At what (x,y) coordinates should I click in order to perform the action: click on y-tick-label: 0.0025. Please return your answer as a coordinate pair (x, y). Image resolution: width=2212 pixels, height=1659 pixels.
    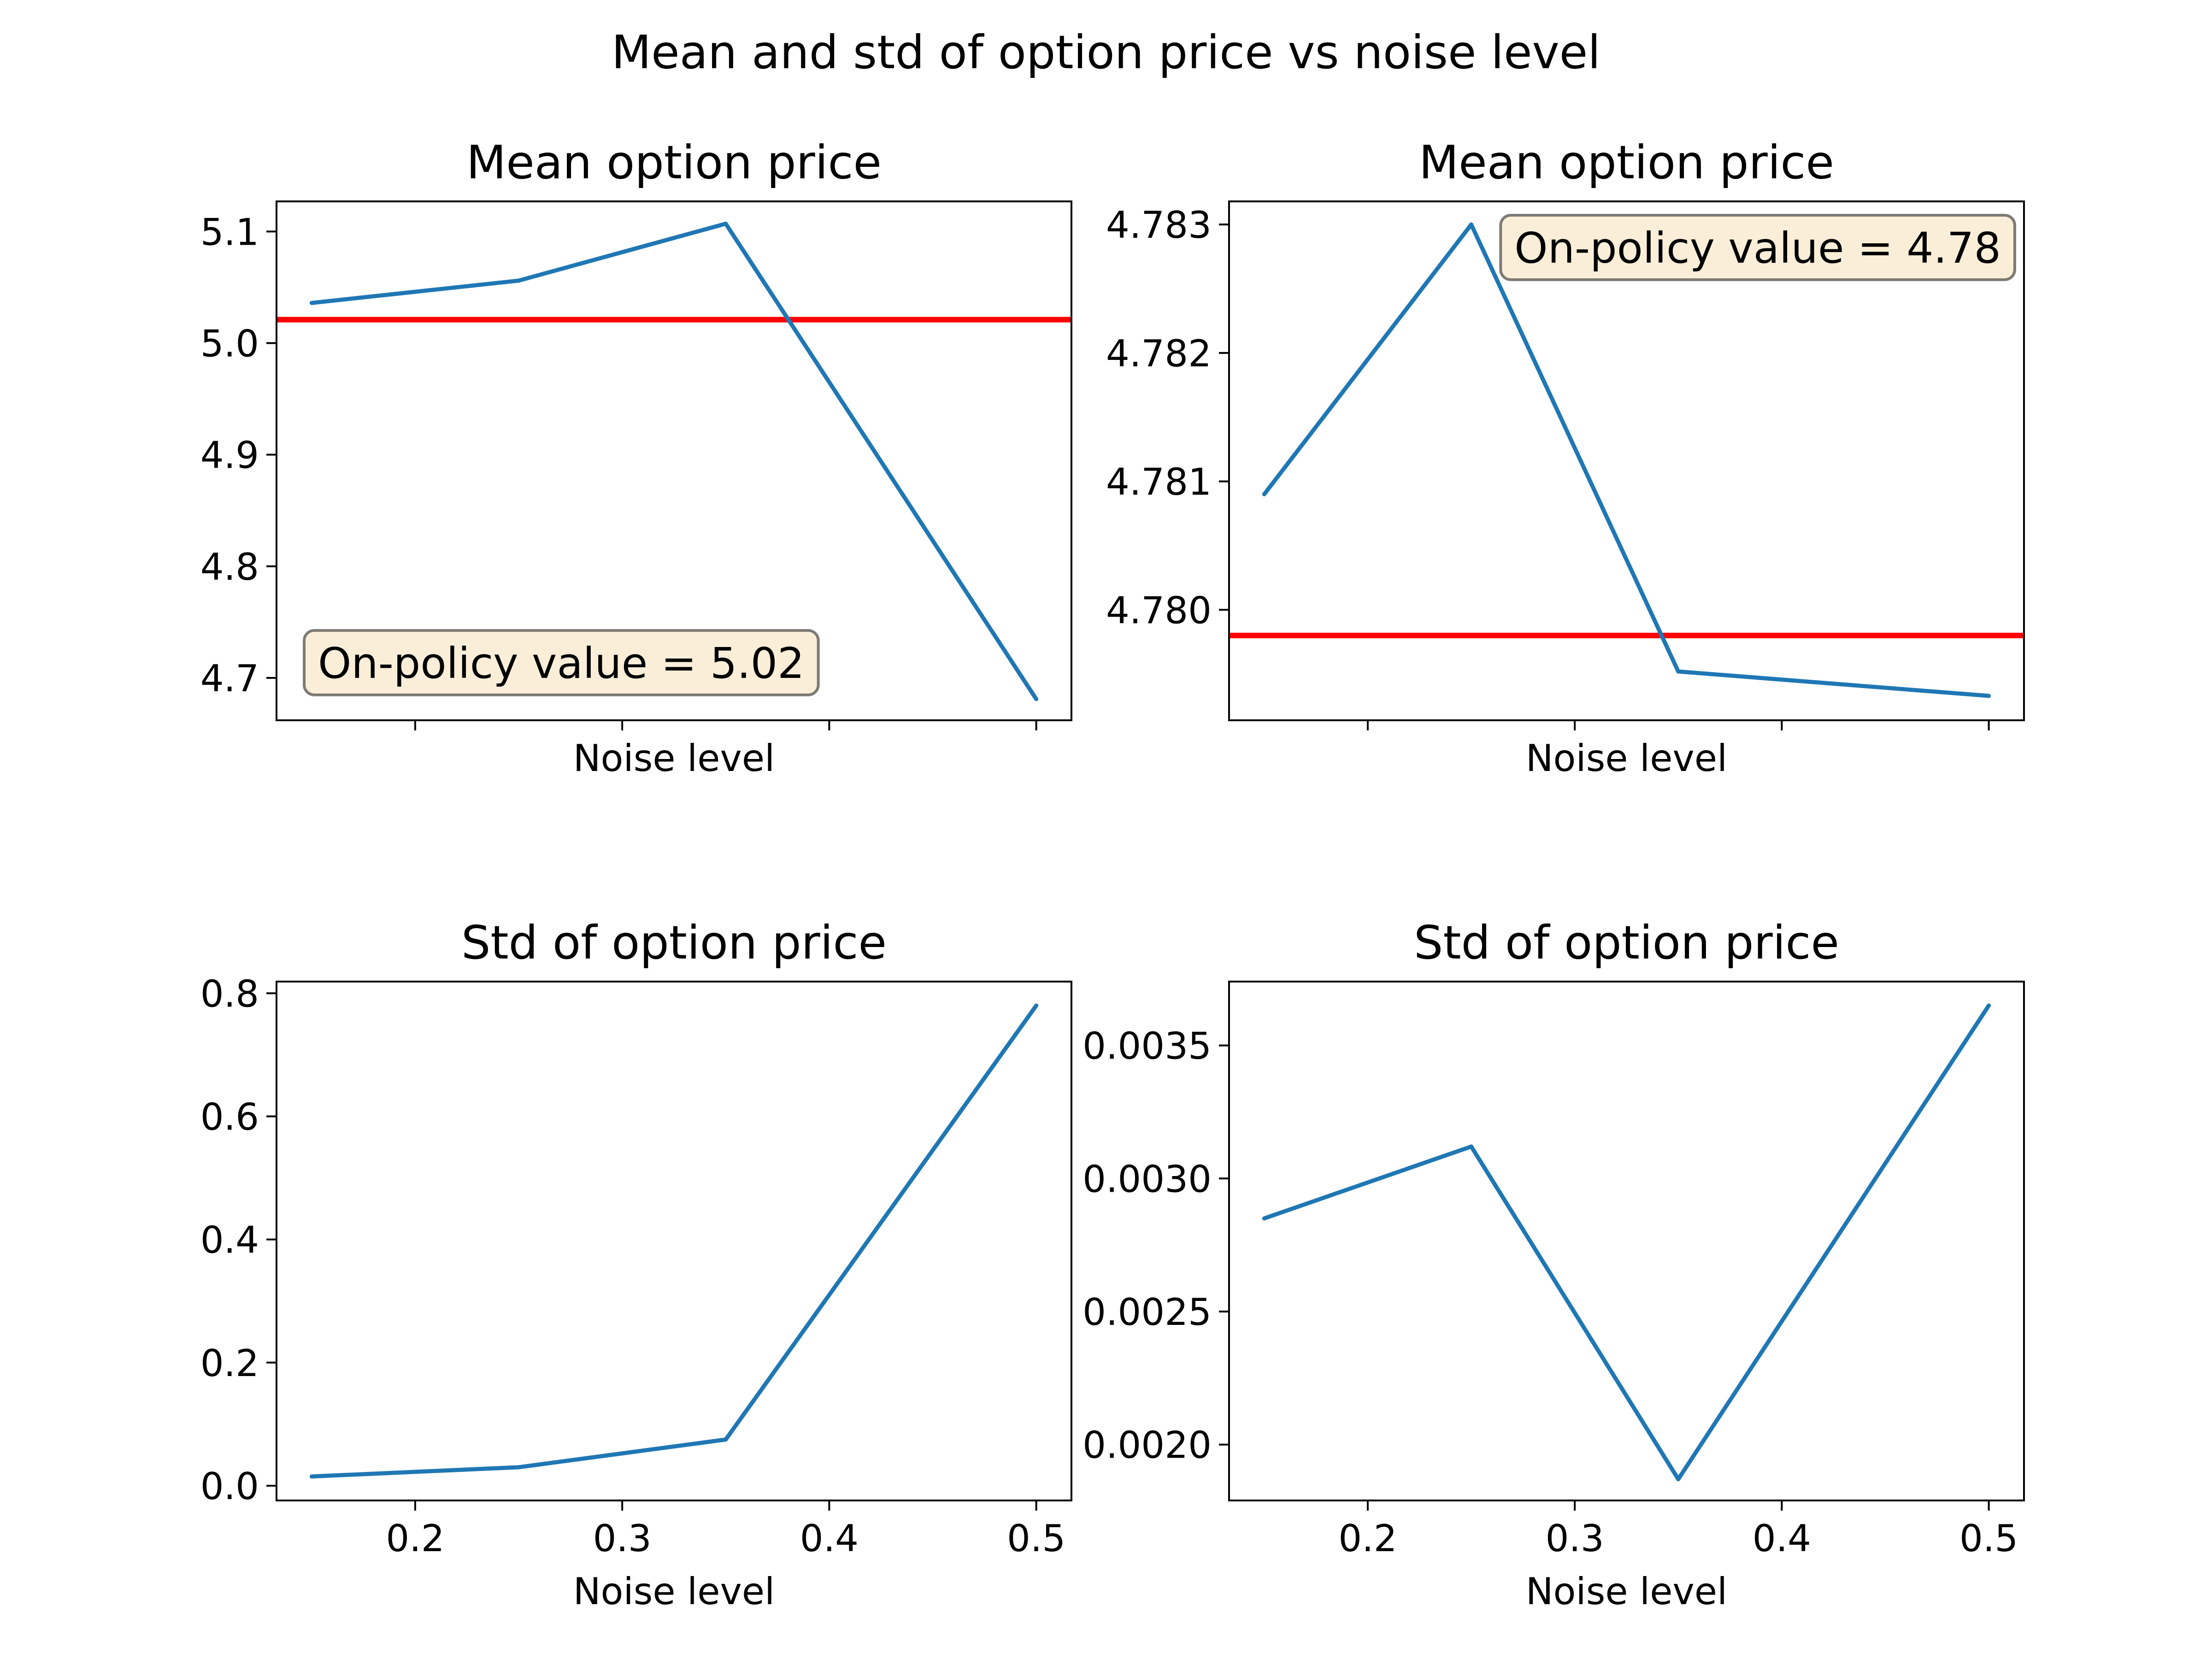
    Looking at the image, I should click on (1147, 1312).